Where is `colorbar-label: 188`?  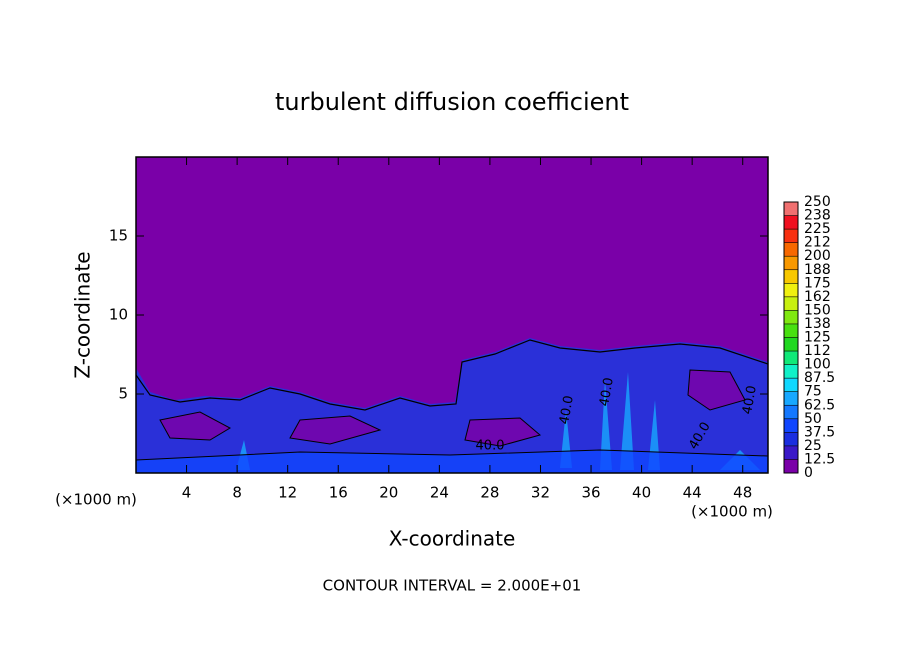 colorbar-label: 188 is located at coordinates (817, 270).